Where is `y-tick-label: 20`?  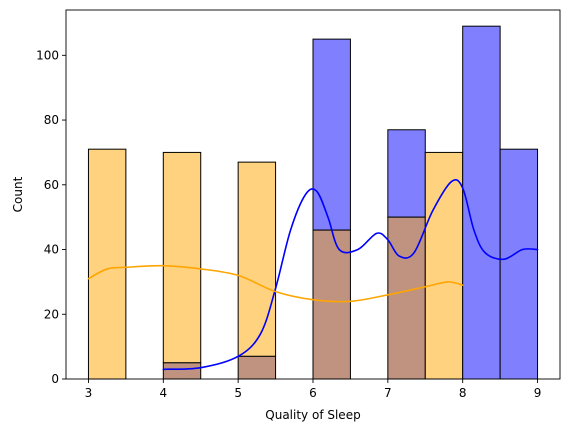 y-tick-label: 20 is located at coordinates (51, 314).